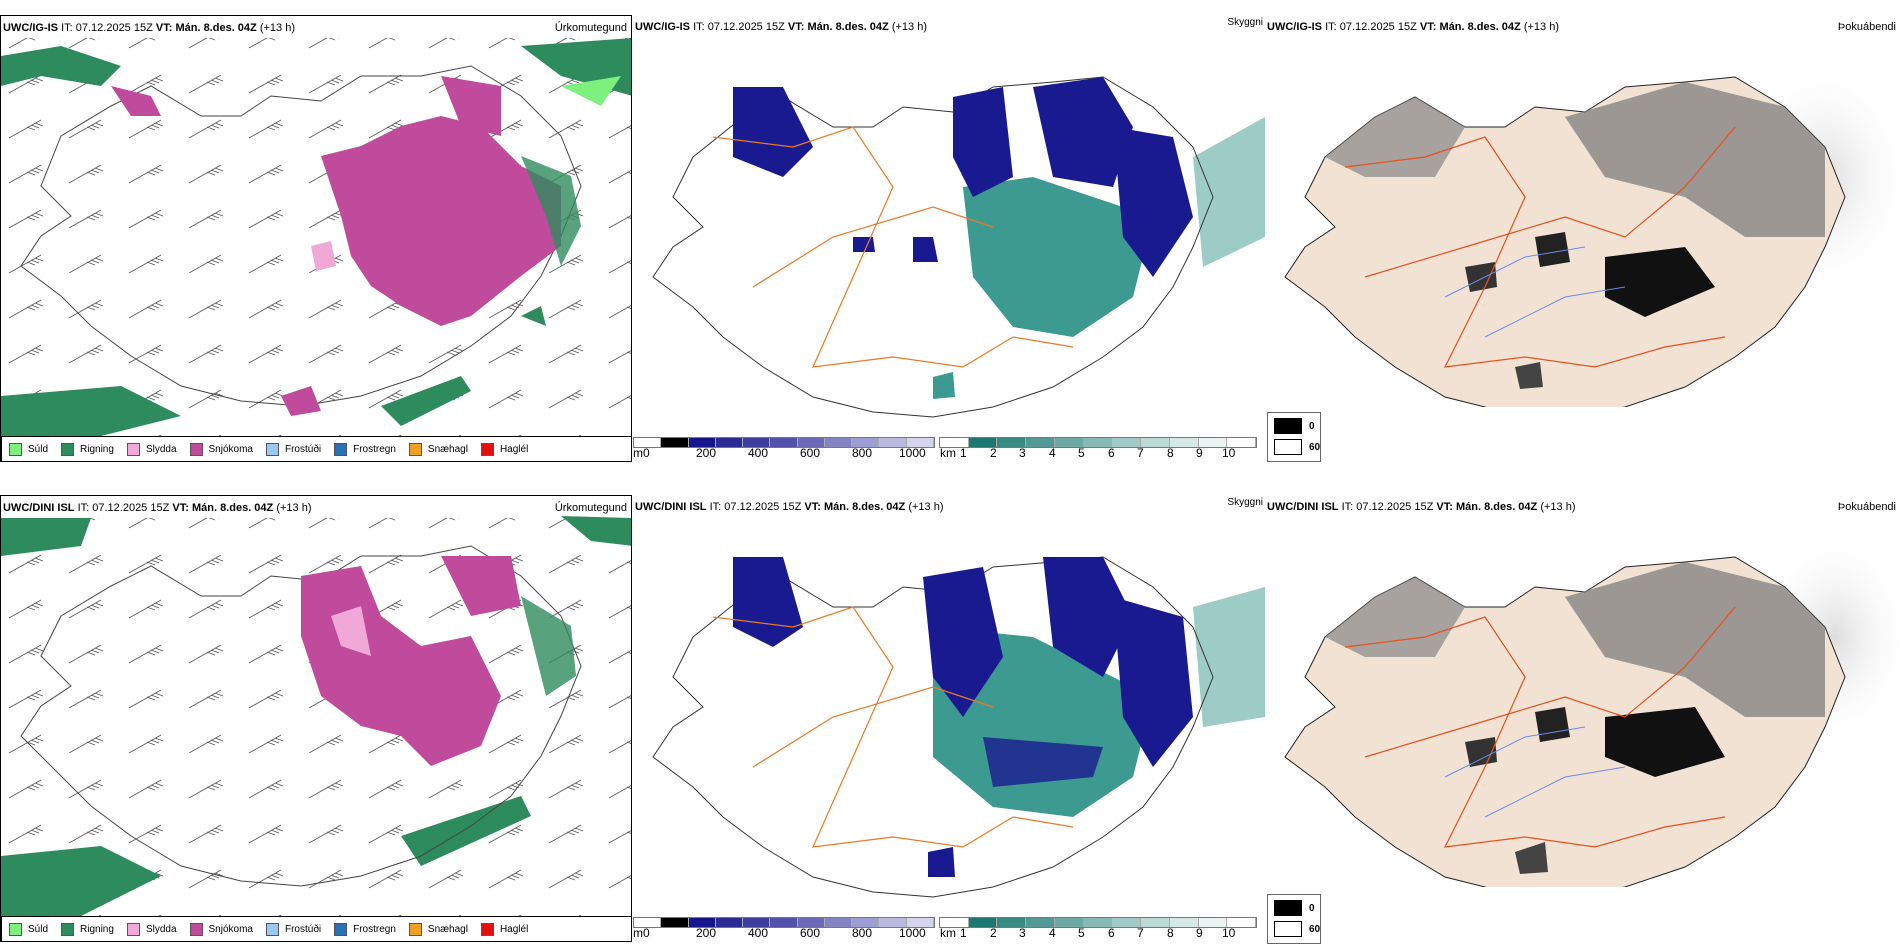  Describe the element at coordinates (758, 453) in the screenshot. I see `tick-label: 400` at that location.